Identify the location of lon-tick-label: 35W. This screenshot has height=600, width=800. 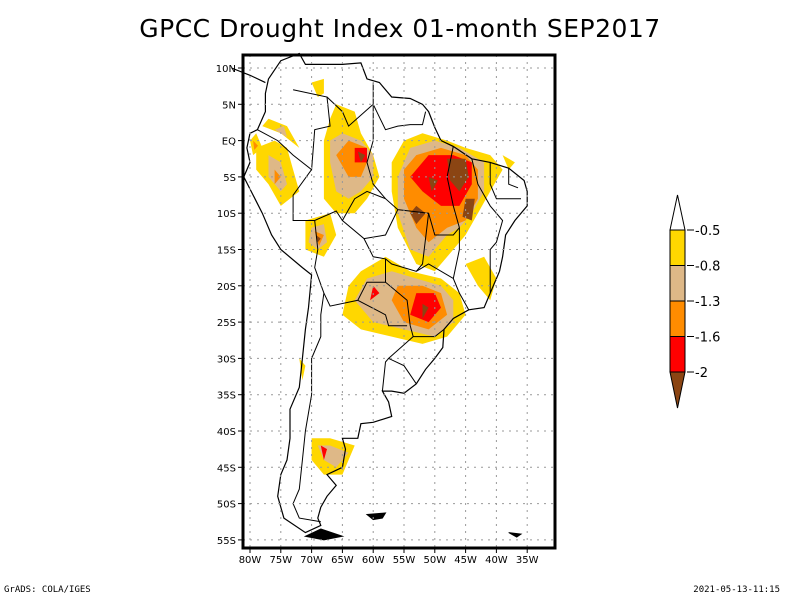
(527, 560).